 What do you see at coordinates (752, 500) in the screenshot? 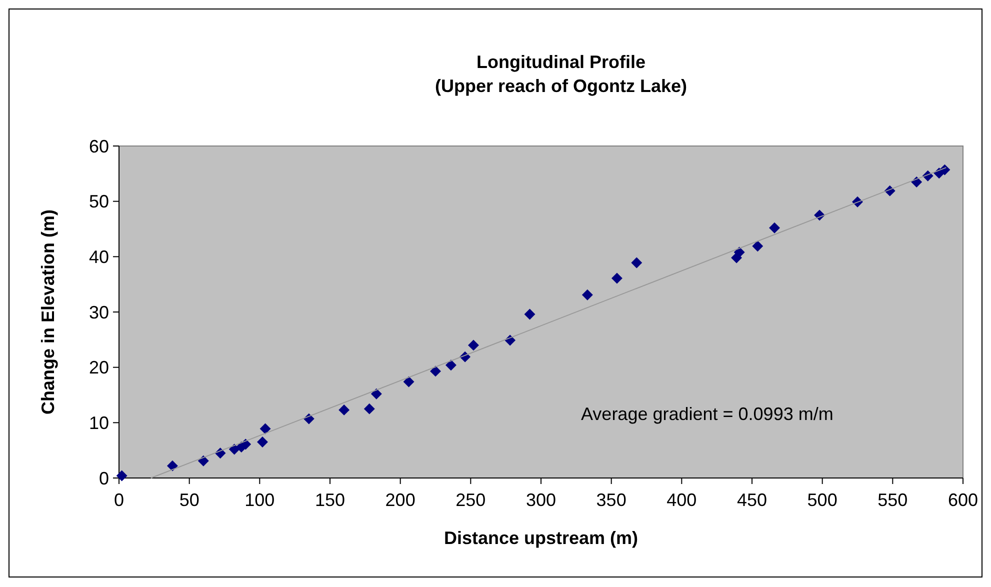
I see `x-tick-label: 450` at bounding box center [752, 500].